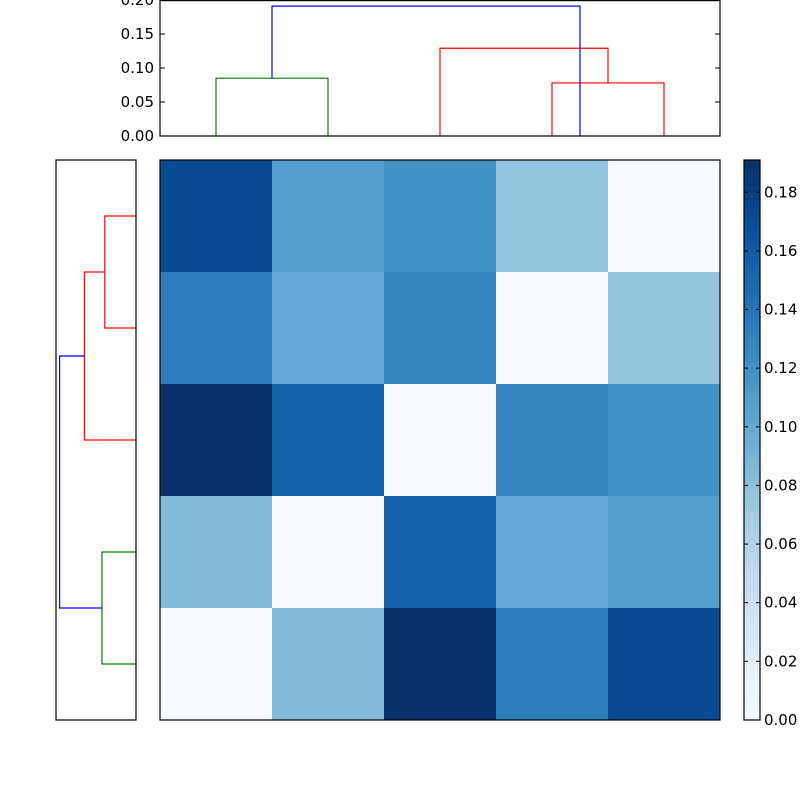 Image resolution: width=800 pixels, height=800 pixels. Describe the element at coordinates (780, 603) in the screenshot. I see `colorbar-tick-label: 0.04` at that location.